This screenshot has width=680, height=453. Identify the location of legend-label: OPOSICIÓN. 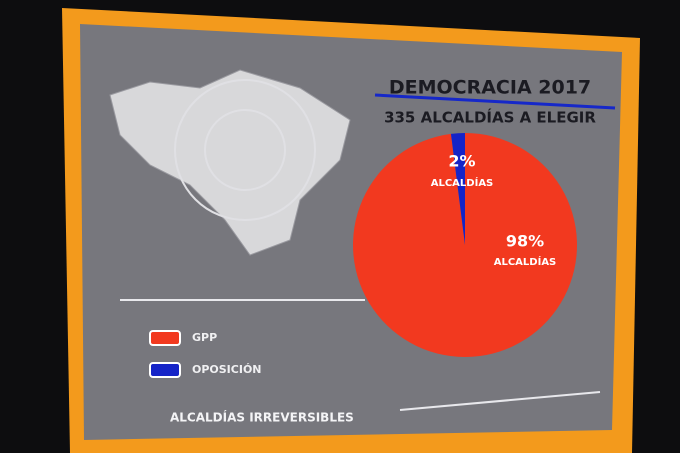
(227, 369).